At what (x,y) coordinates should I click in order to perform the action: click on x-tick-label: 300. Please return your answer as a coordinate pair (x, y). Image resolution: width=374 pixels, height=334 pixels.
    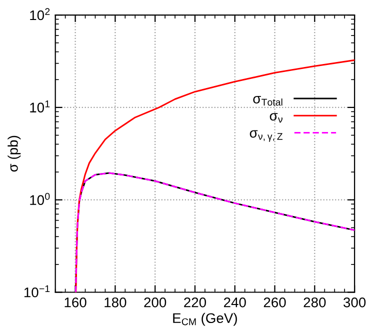
    Looking at the image, I should click on (354, 302).